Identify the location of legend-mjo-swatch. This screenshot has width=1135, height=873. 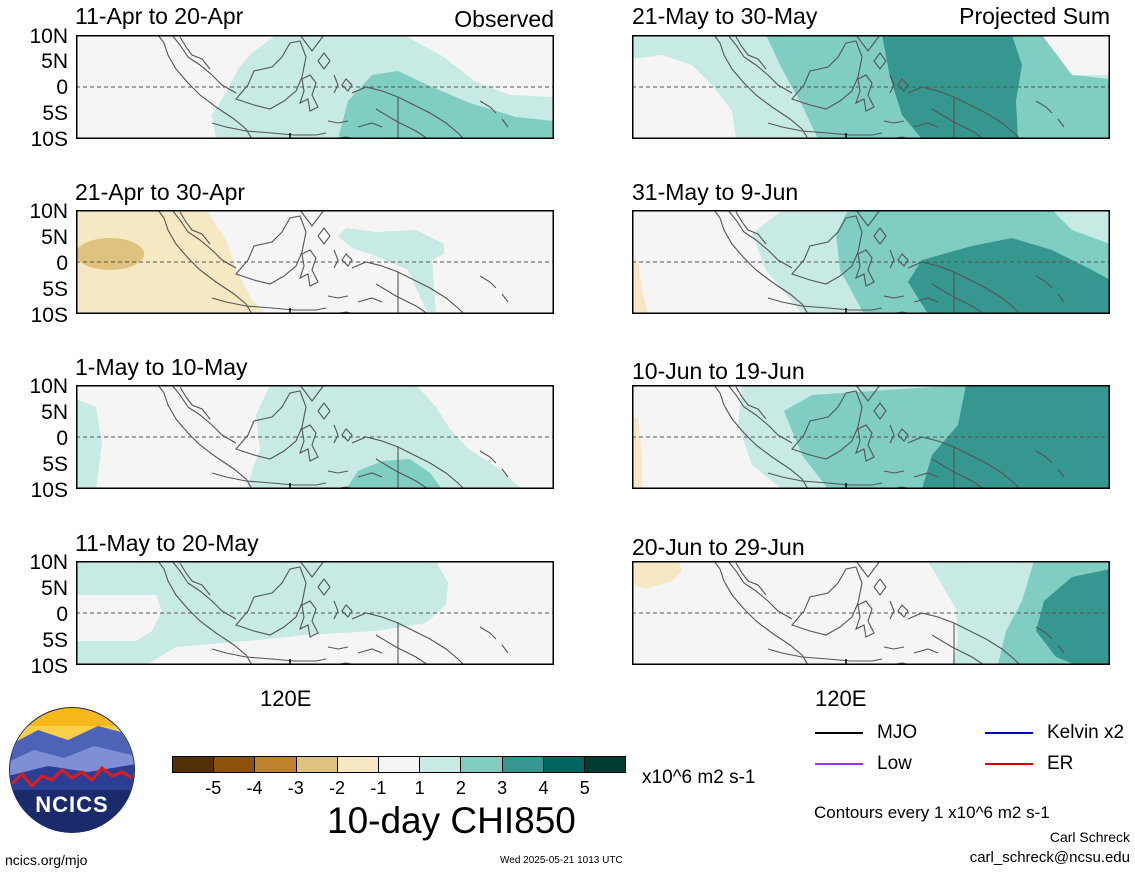
(839, 733).